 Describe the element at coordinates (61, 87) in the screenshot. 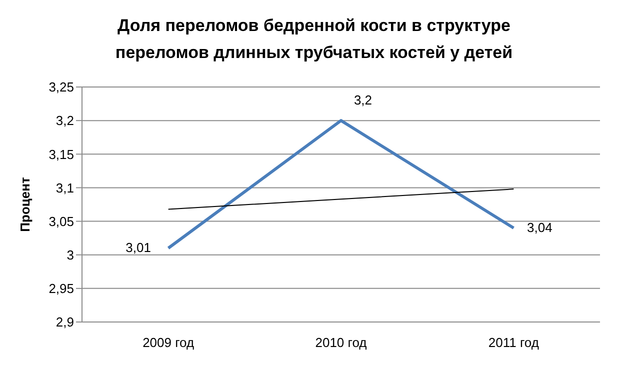

I see `y-tick-label: 3,25` at that location.